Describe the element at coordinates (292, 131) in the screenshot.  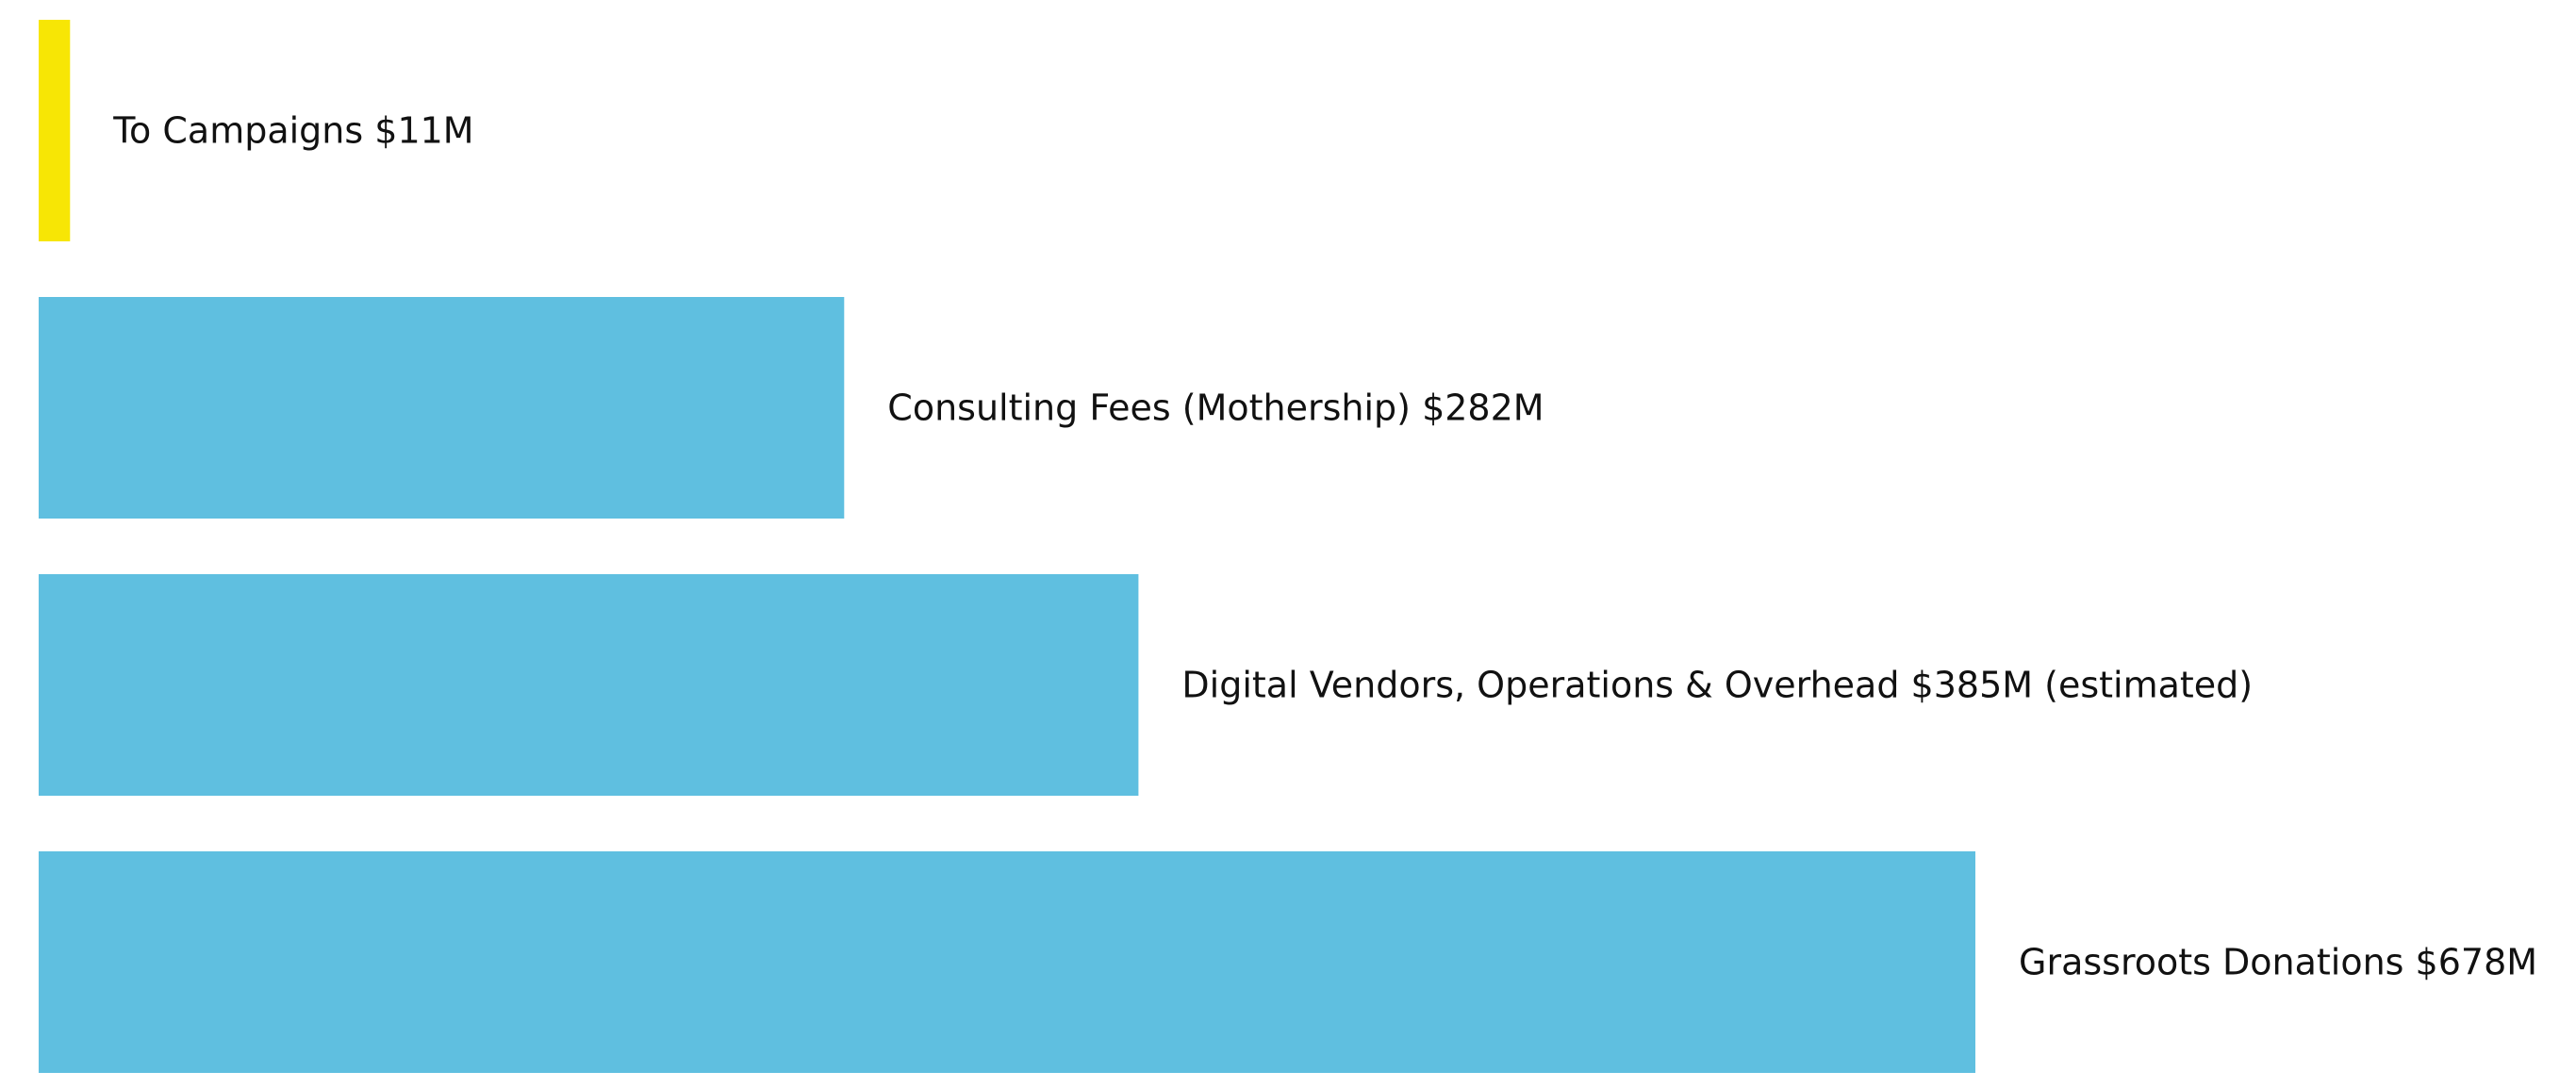
I see `bar-label-0: To Campaigns $11M` at that location.